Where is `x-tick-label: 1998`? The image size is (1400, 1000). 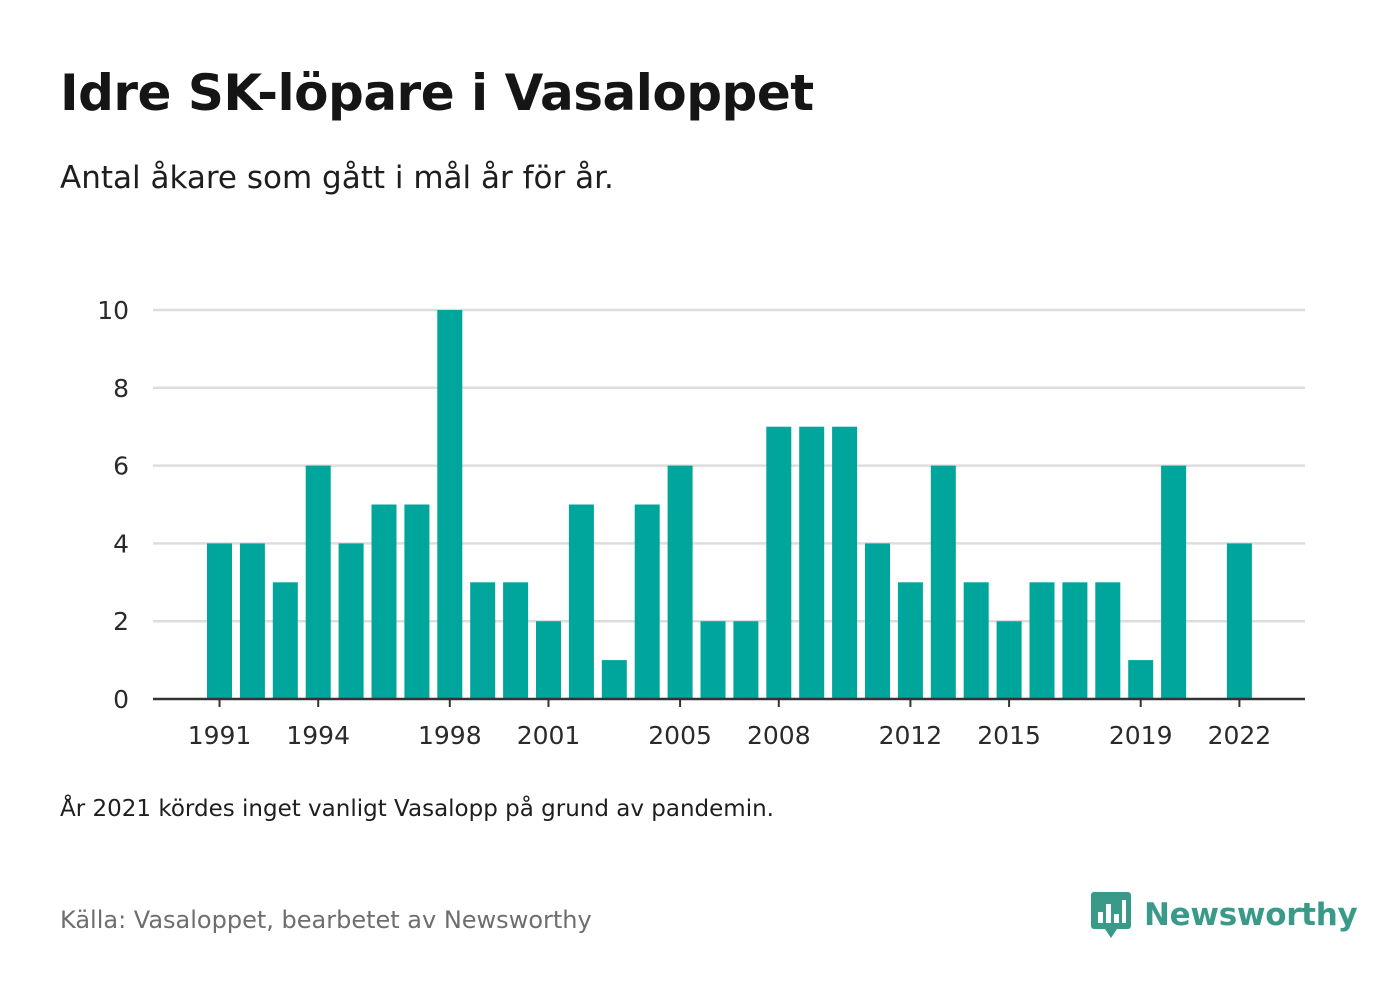
x-tick-label: 1998 is located at coordinates (450, 735).